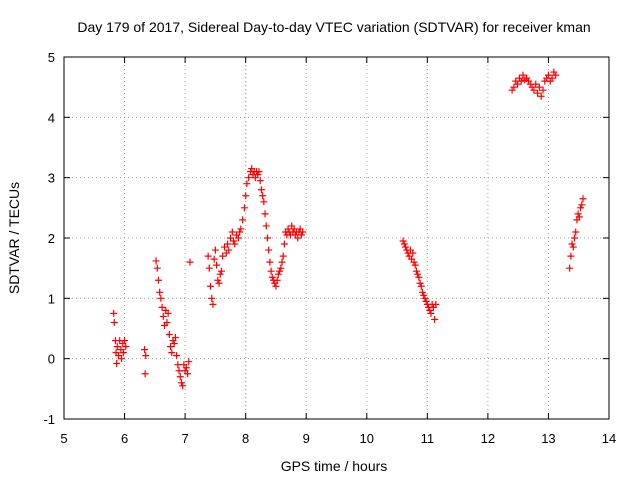 The image size is (640, 480). Describe the element at coordinates (51, 298) in the screenshot. I see `y-tick-label: 1` at that location.